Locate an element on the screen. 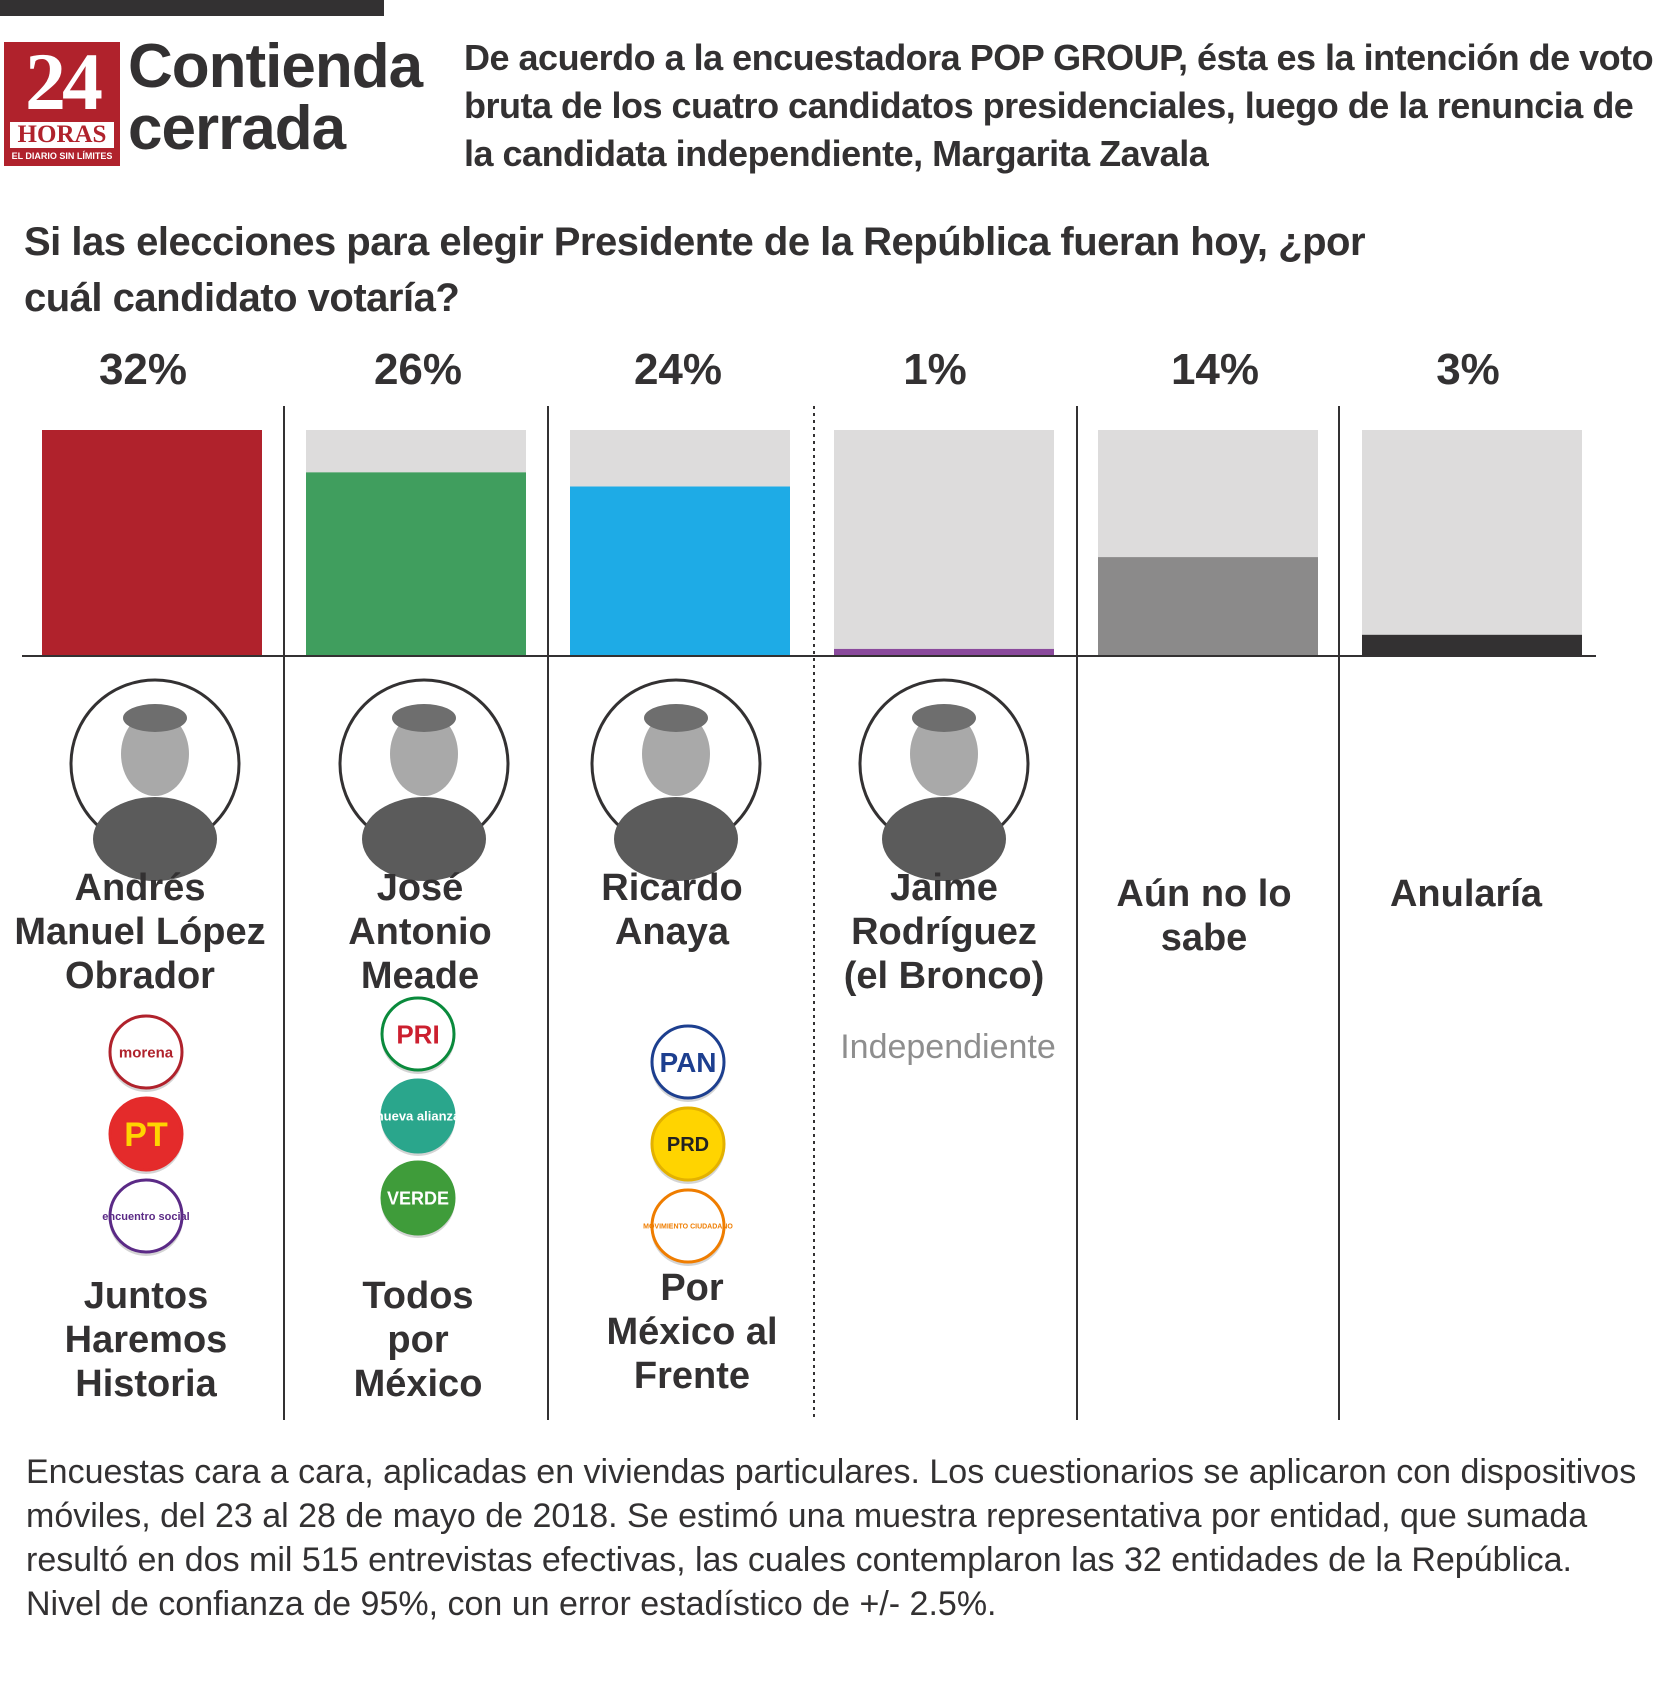 The width and height of the screenshot is (1666, 1695). party-logo-pri-icon: PRI is located at coordinates (418, 1035).